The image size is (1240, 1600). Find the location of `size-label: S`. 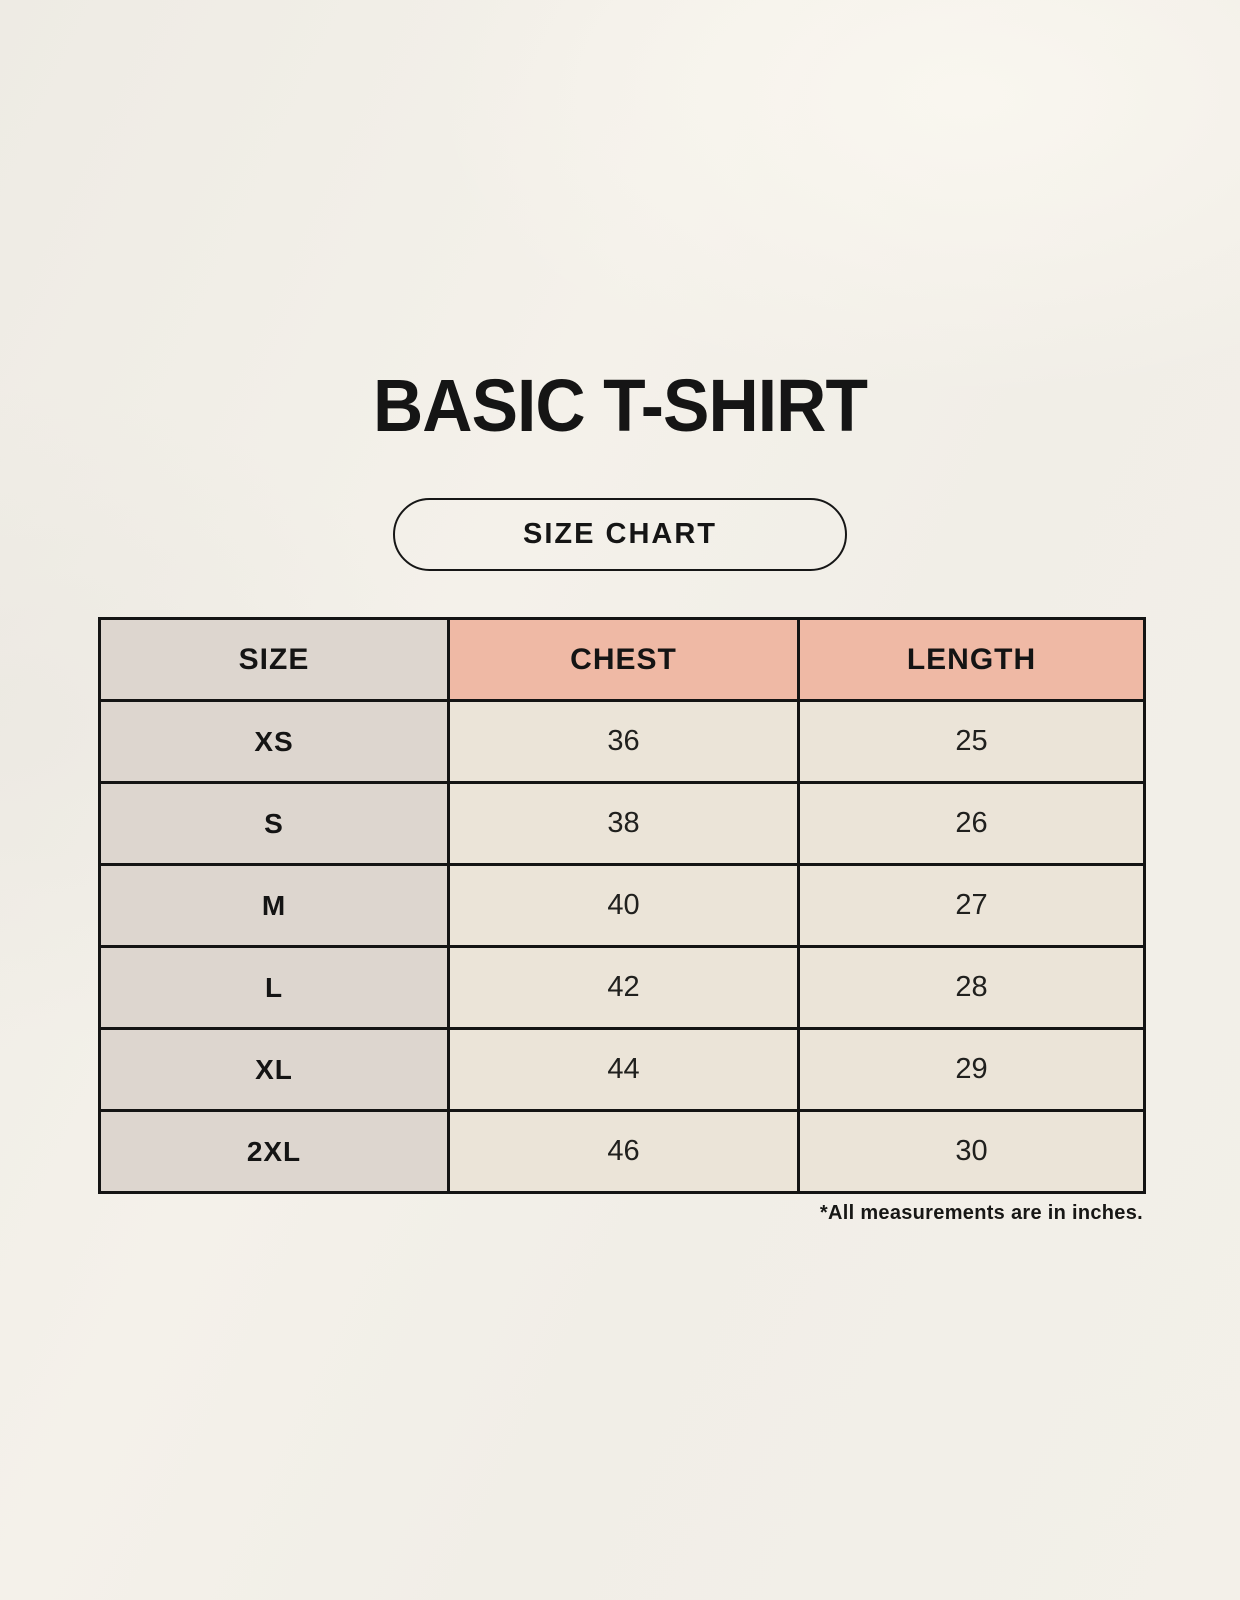

size-label: S is located at coordinates (274, 823).